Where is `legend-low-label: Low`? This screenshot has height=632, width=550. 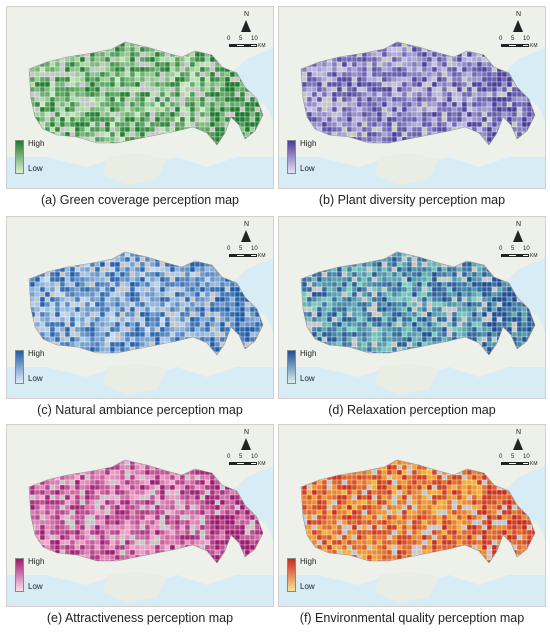
legend-low-label: Low is located at coordinates (35, 378).